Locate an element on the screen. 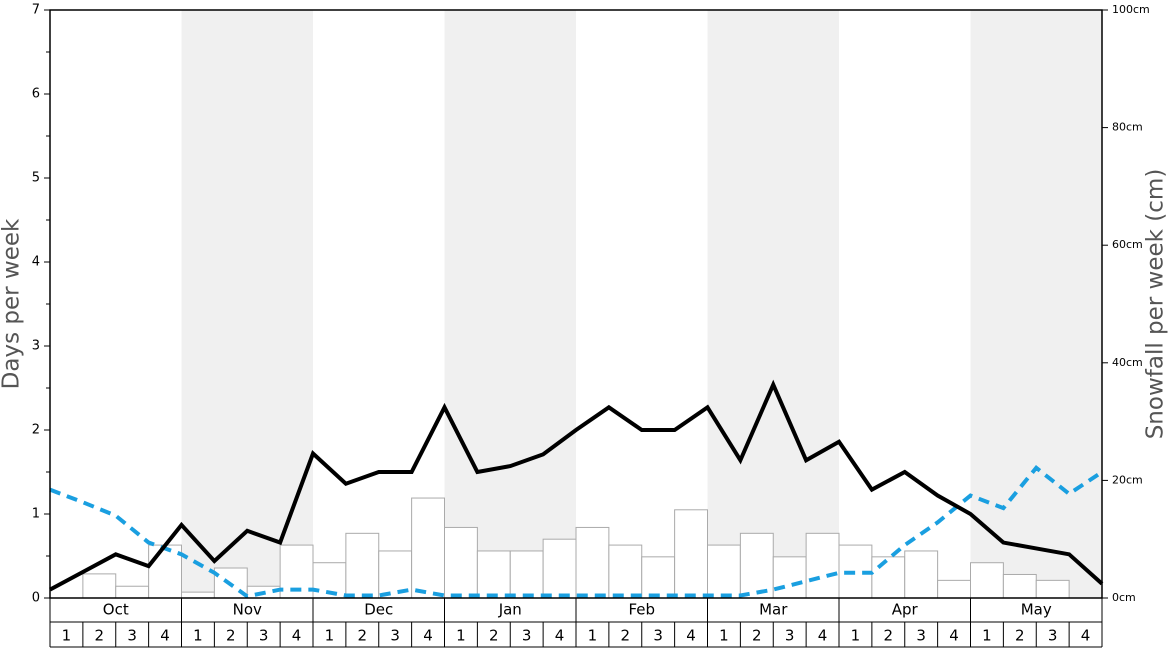  y2-tick-label: 100cm is located at coordinates (1131, 9).